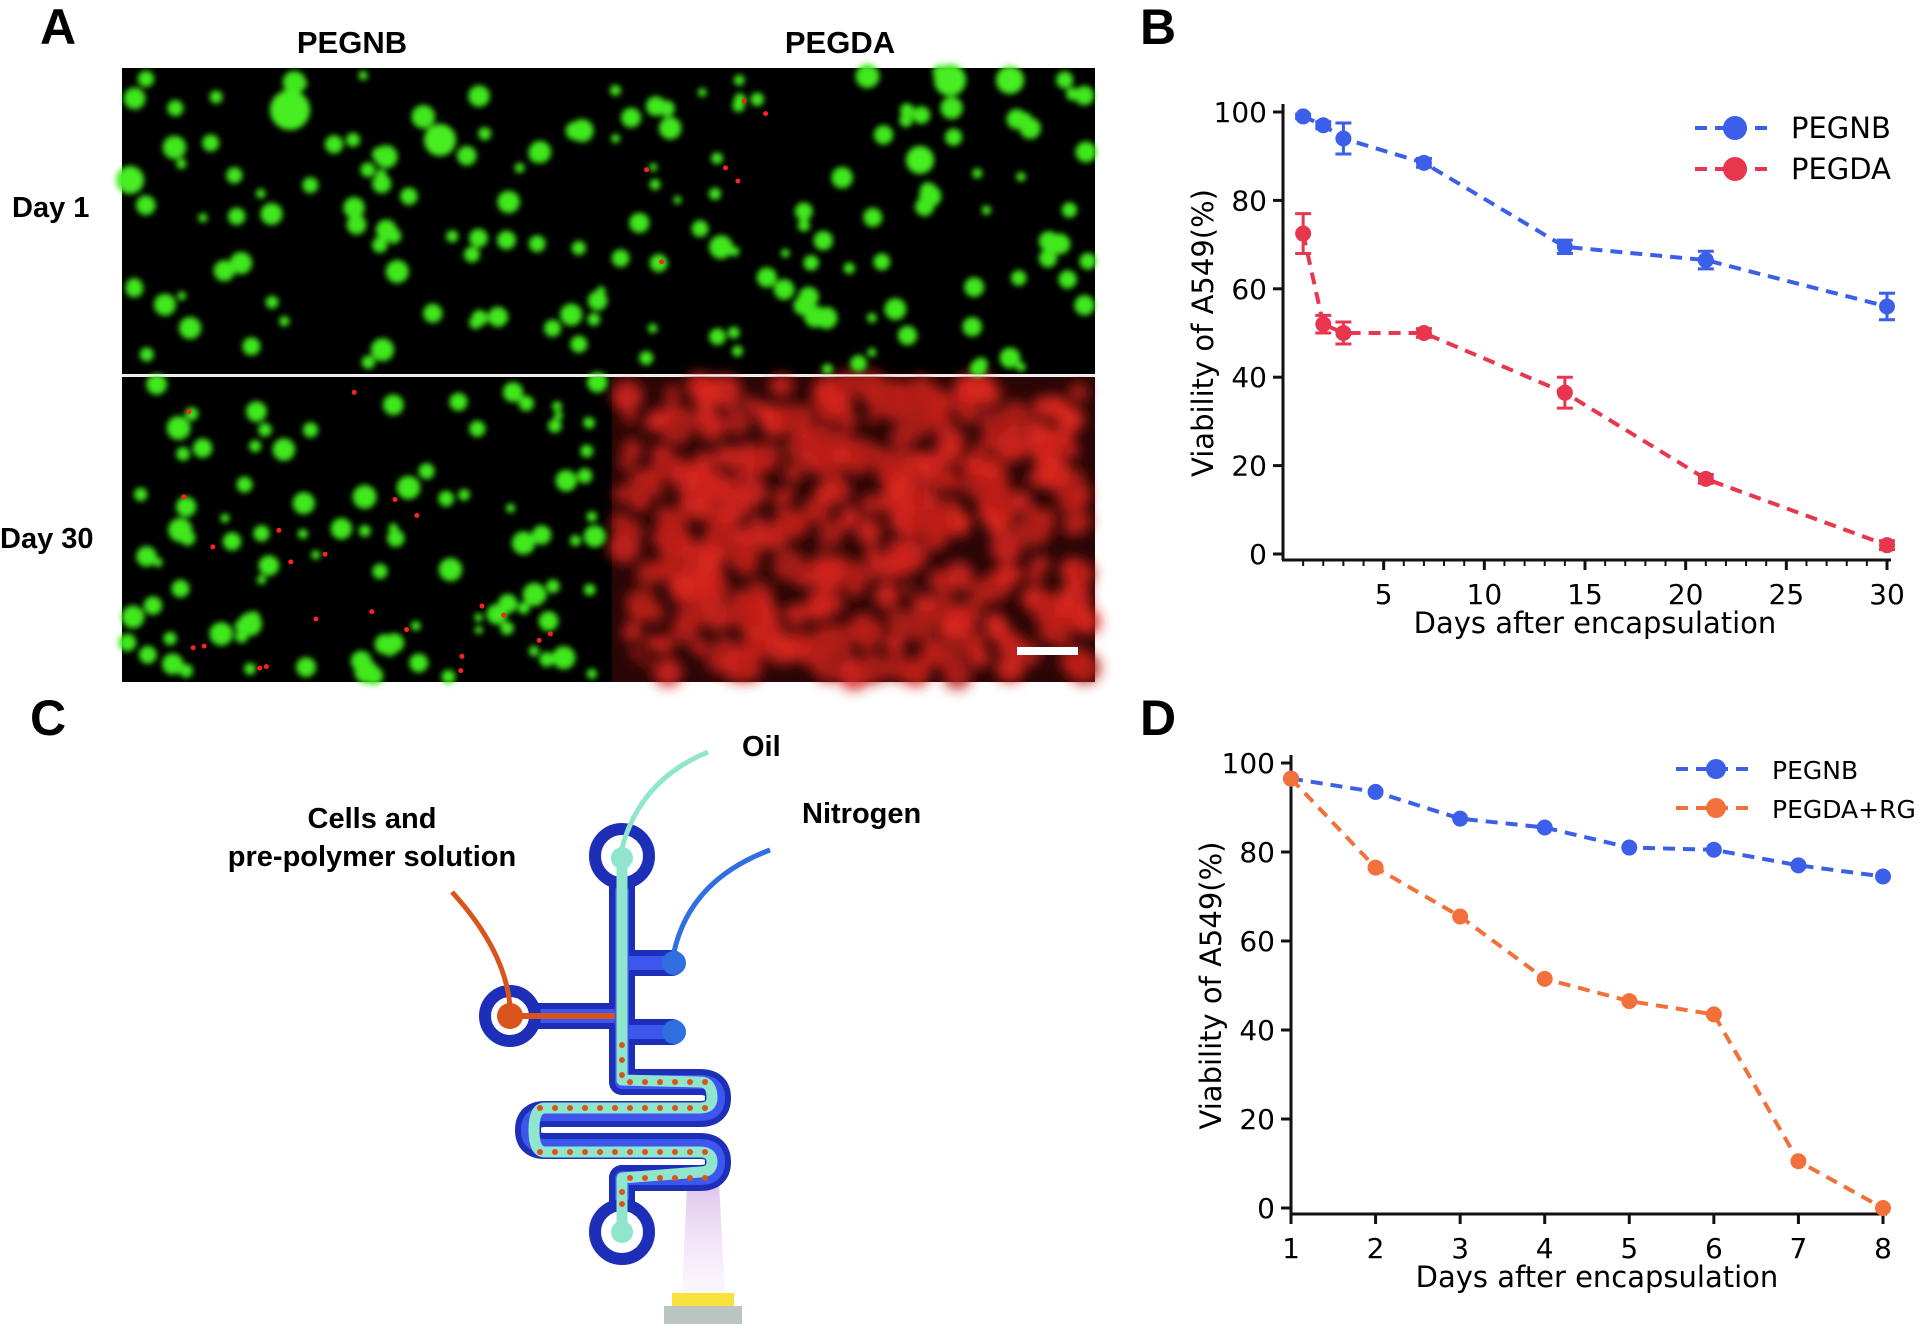 The image size is (1918, 1338). I want to click on y-tick-label: 80, so click(1249, 200).